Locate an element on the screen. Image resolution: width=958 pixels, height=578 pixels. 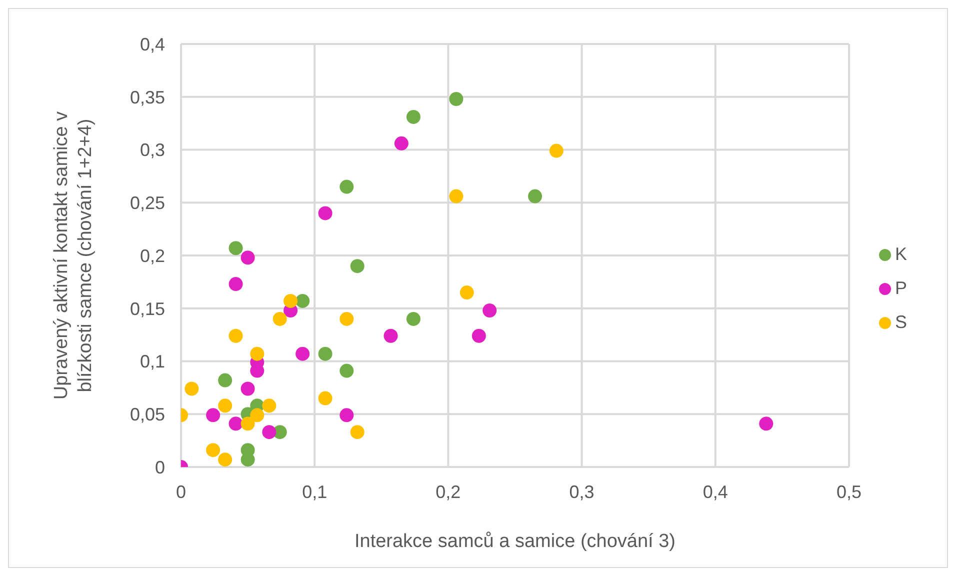
y-tick-label: 0,35 is located at coordinates (147, 97).